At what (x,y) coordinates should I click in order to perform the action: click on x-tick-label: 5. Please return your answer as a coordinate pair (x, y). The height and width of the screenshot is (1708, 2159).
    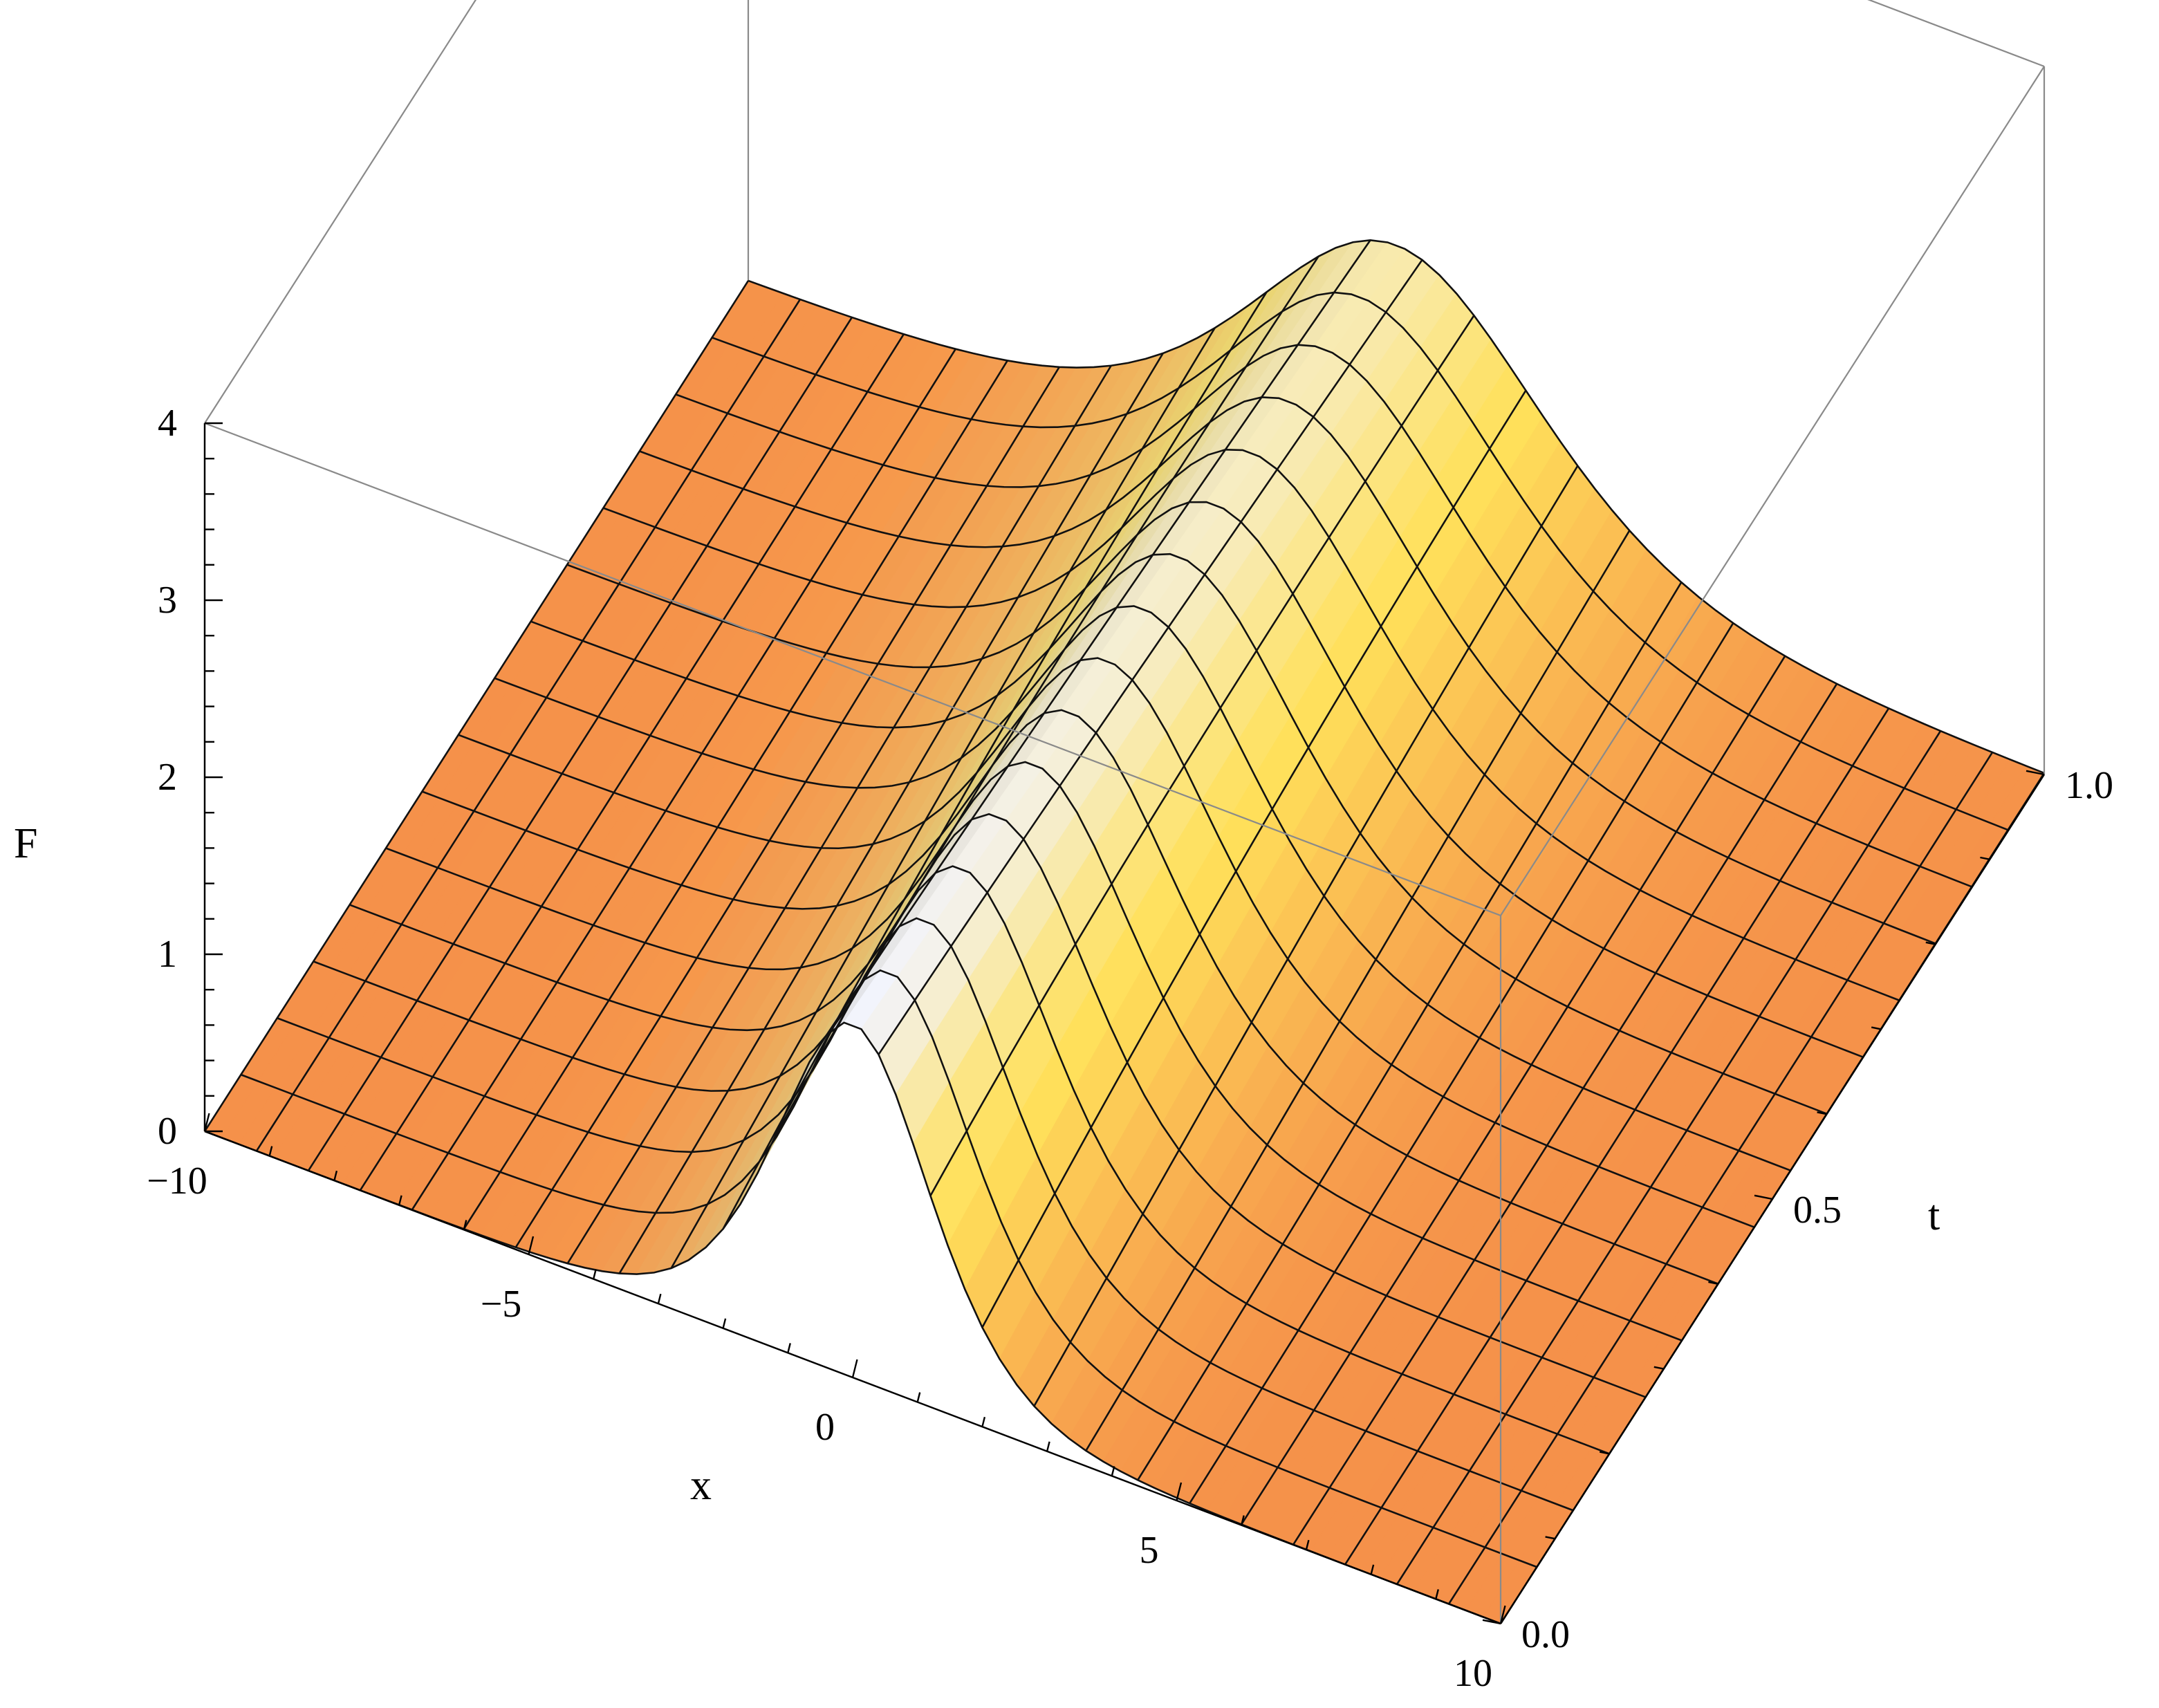
    Looking at the image, I should click on (1149, 1550).